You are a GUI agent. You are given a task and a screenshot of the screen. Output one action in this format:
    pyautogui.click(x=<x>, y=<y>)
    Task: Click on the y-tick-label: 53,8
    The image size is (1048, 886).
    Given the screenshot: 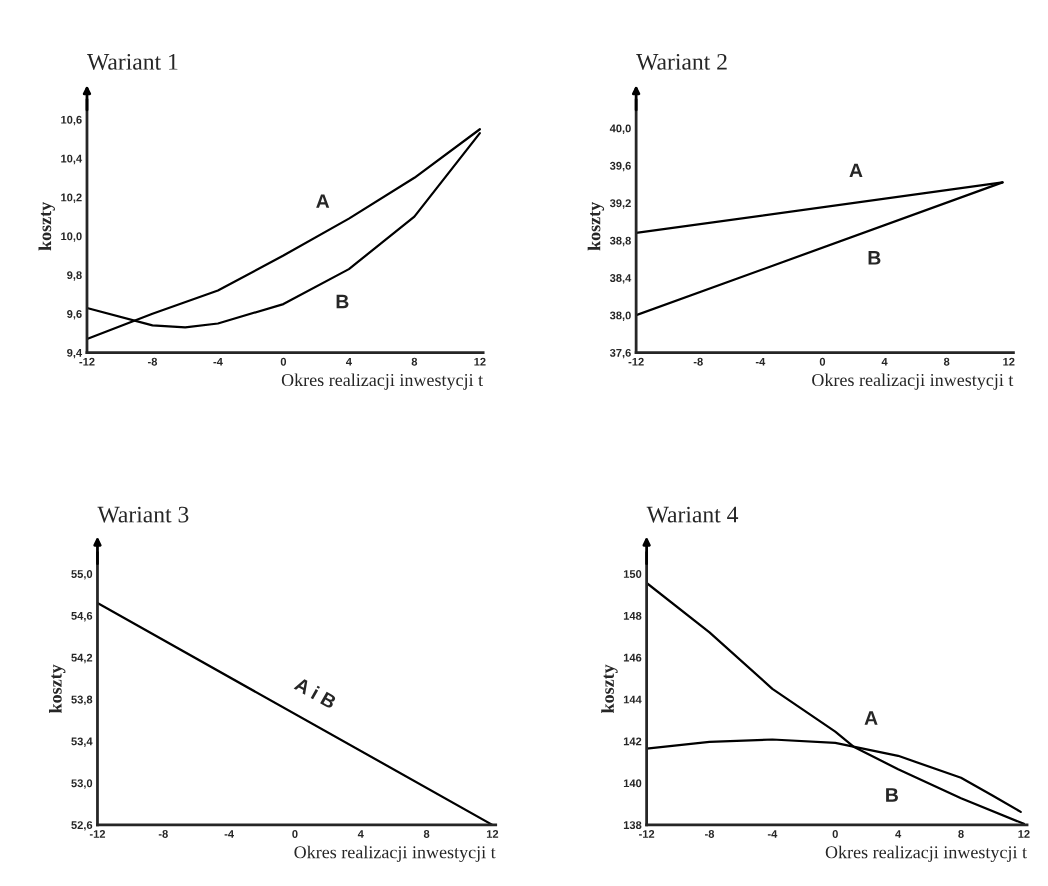 What is the action you would take?
    pyautogui.click(x=82, y=700)
    